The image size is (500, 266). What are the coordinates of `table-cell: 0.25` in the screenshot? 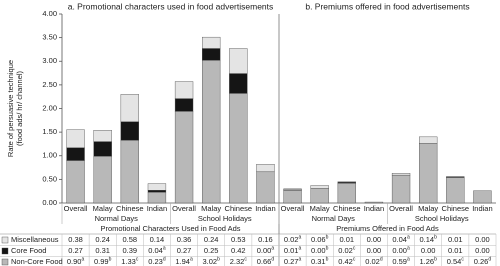 It's located at (211, 250).